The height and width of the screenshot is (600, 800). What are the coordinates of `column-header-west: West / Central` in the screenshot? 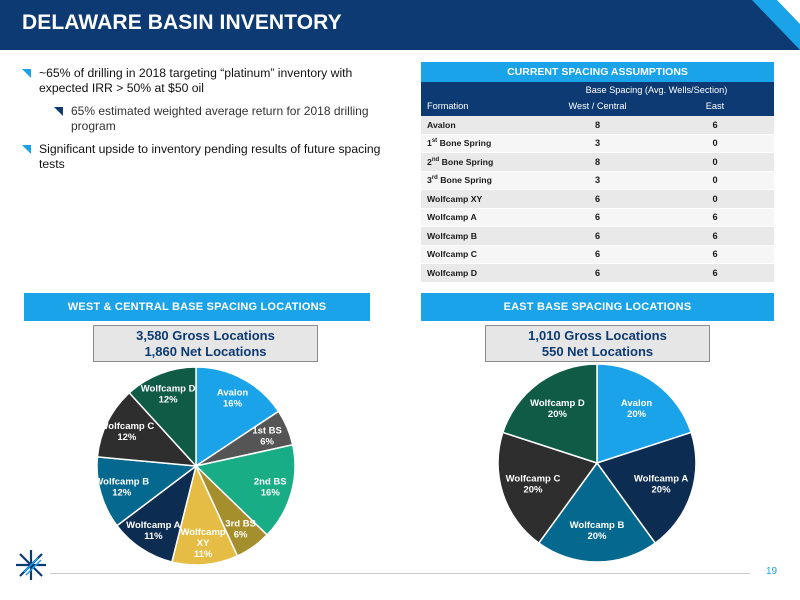 It's located at (597, 106).